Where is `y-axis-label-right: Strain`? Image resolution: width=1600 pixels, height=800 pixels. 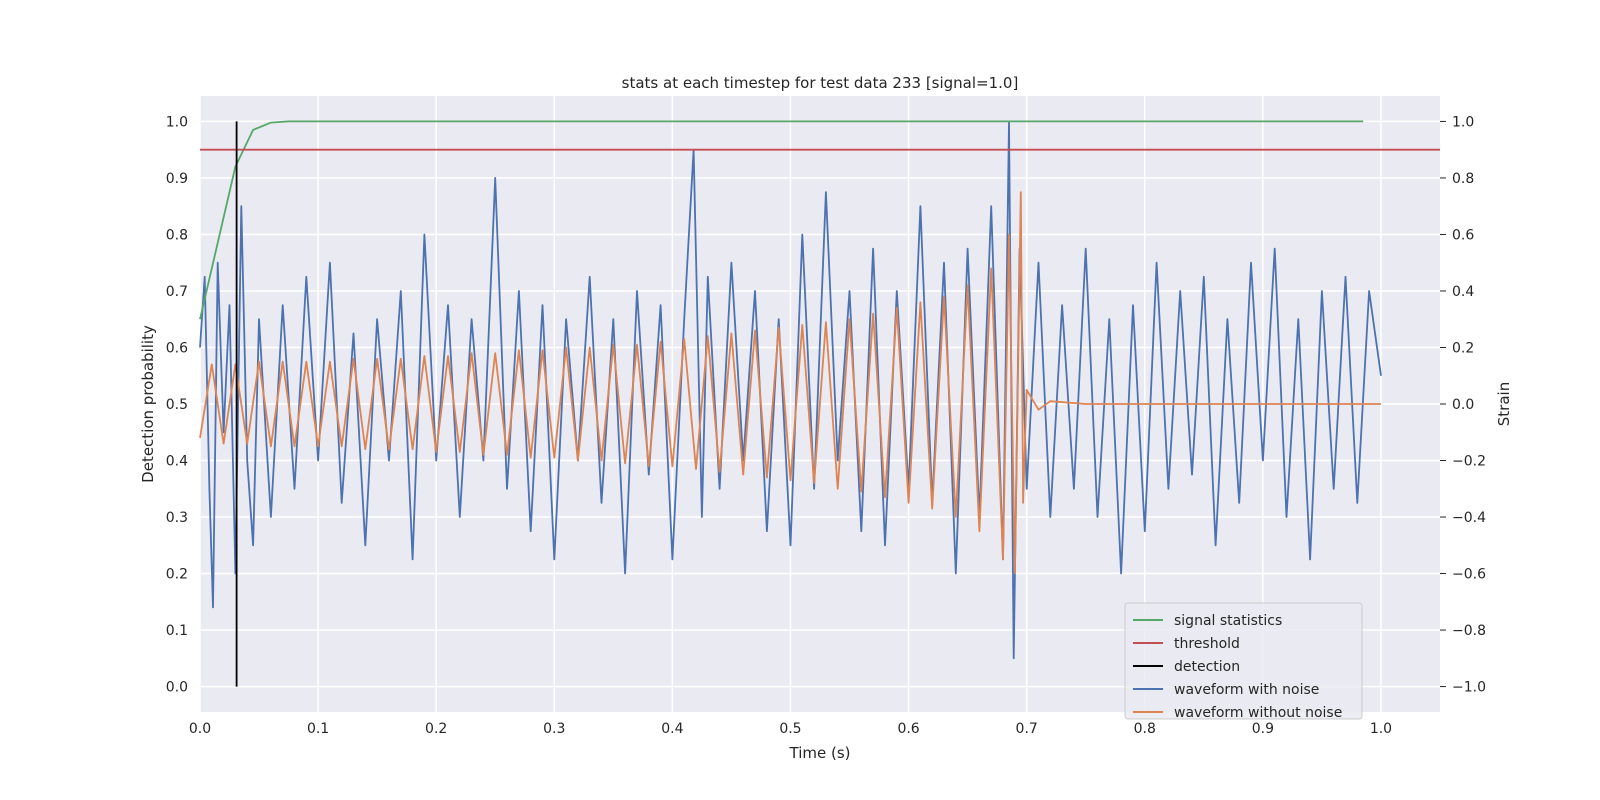
y-axis-label-right: Strain is located at coordinates (1504, 404).